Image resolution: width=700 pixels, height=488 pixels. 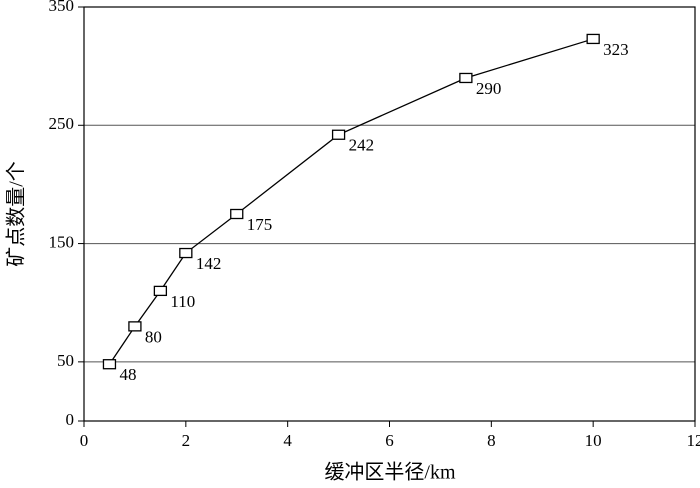 I want to click on x-tick-label: 4, so click(x=287, y=440).